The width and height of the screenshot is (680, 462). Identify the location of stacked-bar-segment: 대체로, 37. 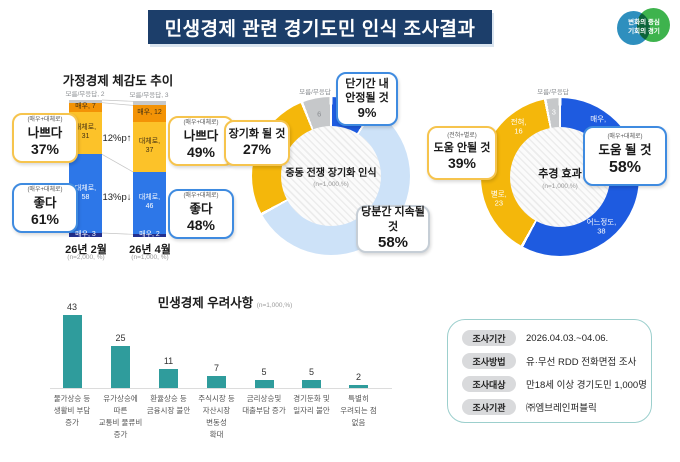
(149, 146).